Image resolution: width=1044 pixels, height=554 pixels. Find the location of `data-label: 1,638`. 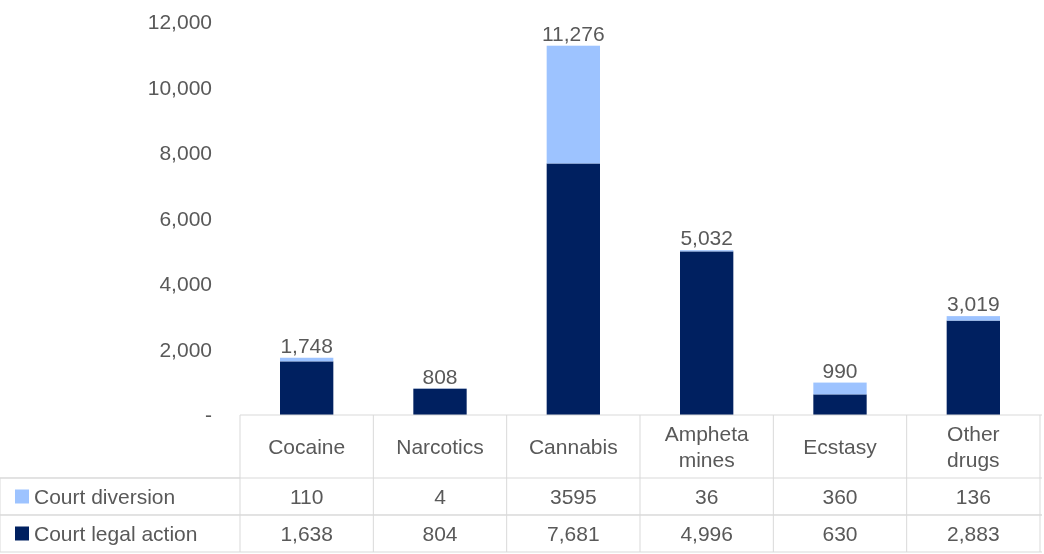

data-label: 1,638 is located at coordinates (306, 533).